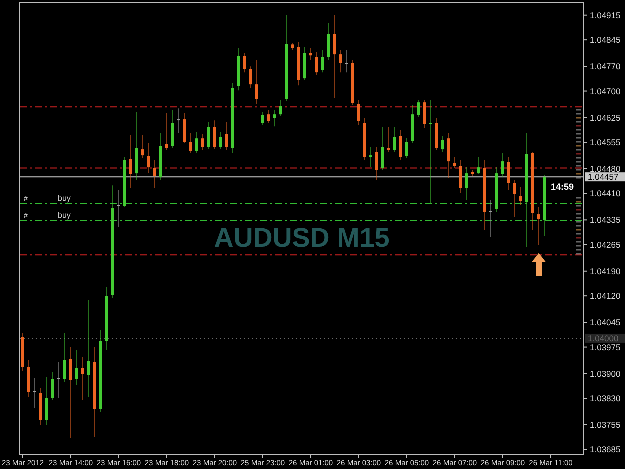 This screenshot has width=625, height=469. I want to click on ref-line-label: 1.04457, so click(603, 177).